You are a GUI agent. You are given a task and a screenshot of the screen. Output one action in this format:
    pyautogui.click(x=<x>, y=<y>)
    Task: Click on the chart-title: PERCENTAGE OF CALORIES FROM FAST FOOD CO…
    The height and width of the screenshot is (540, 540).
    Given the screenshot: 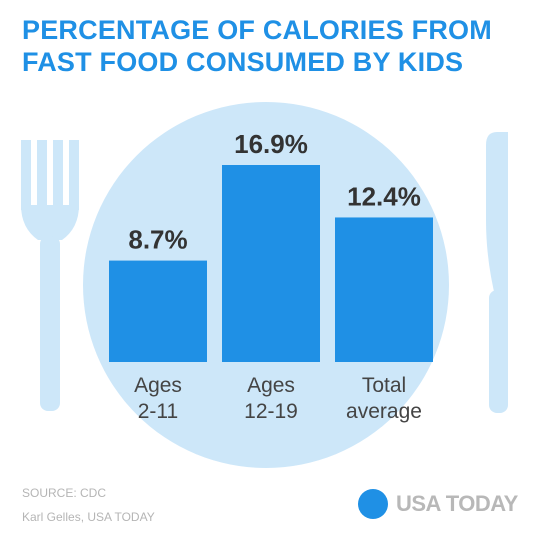 What is the action you would take?
    pyautogui.click(x=272, y=46)
    